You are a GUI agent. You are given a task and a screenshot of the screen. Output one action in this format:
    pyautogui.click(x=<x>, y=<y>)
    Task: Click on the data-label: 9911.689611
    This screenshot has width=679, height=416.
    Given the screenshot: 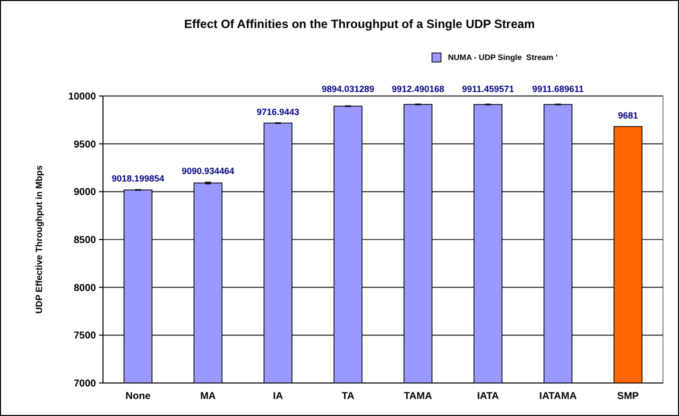 What is the action you would take?
    pyautogui.click(x=558, y=89)
    